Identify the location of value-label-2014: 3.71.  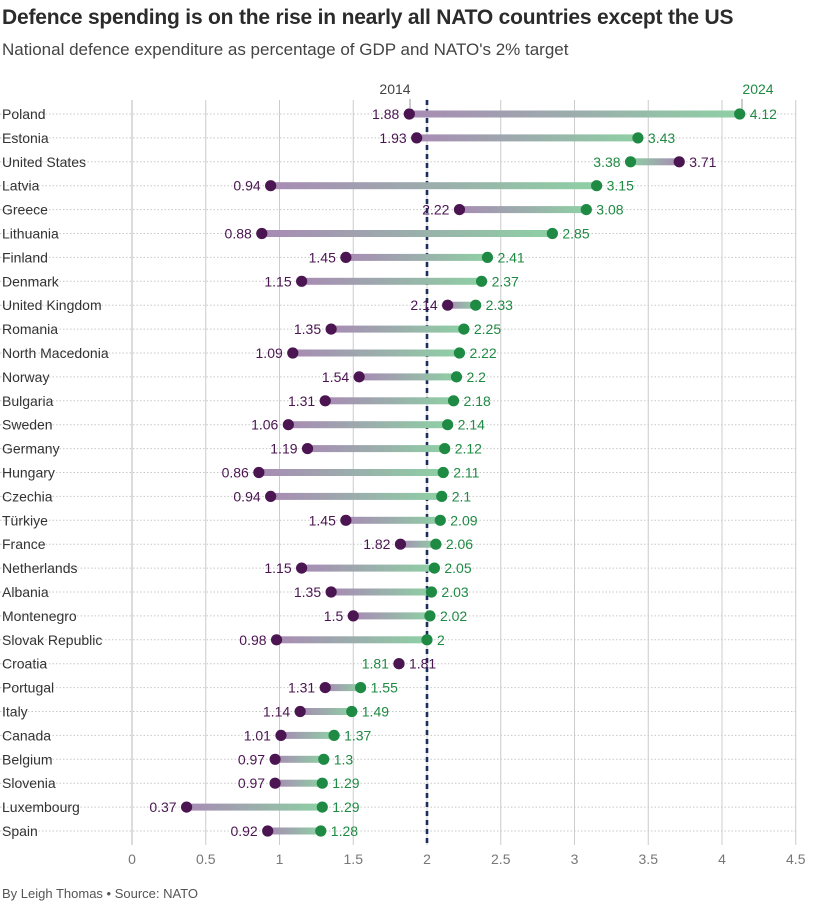
(702, 162).